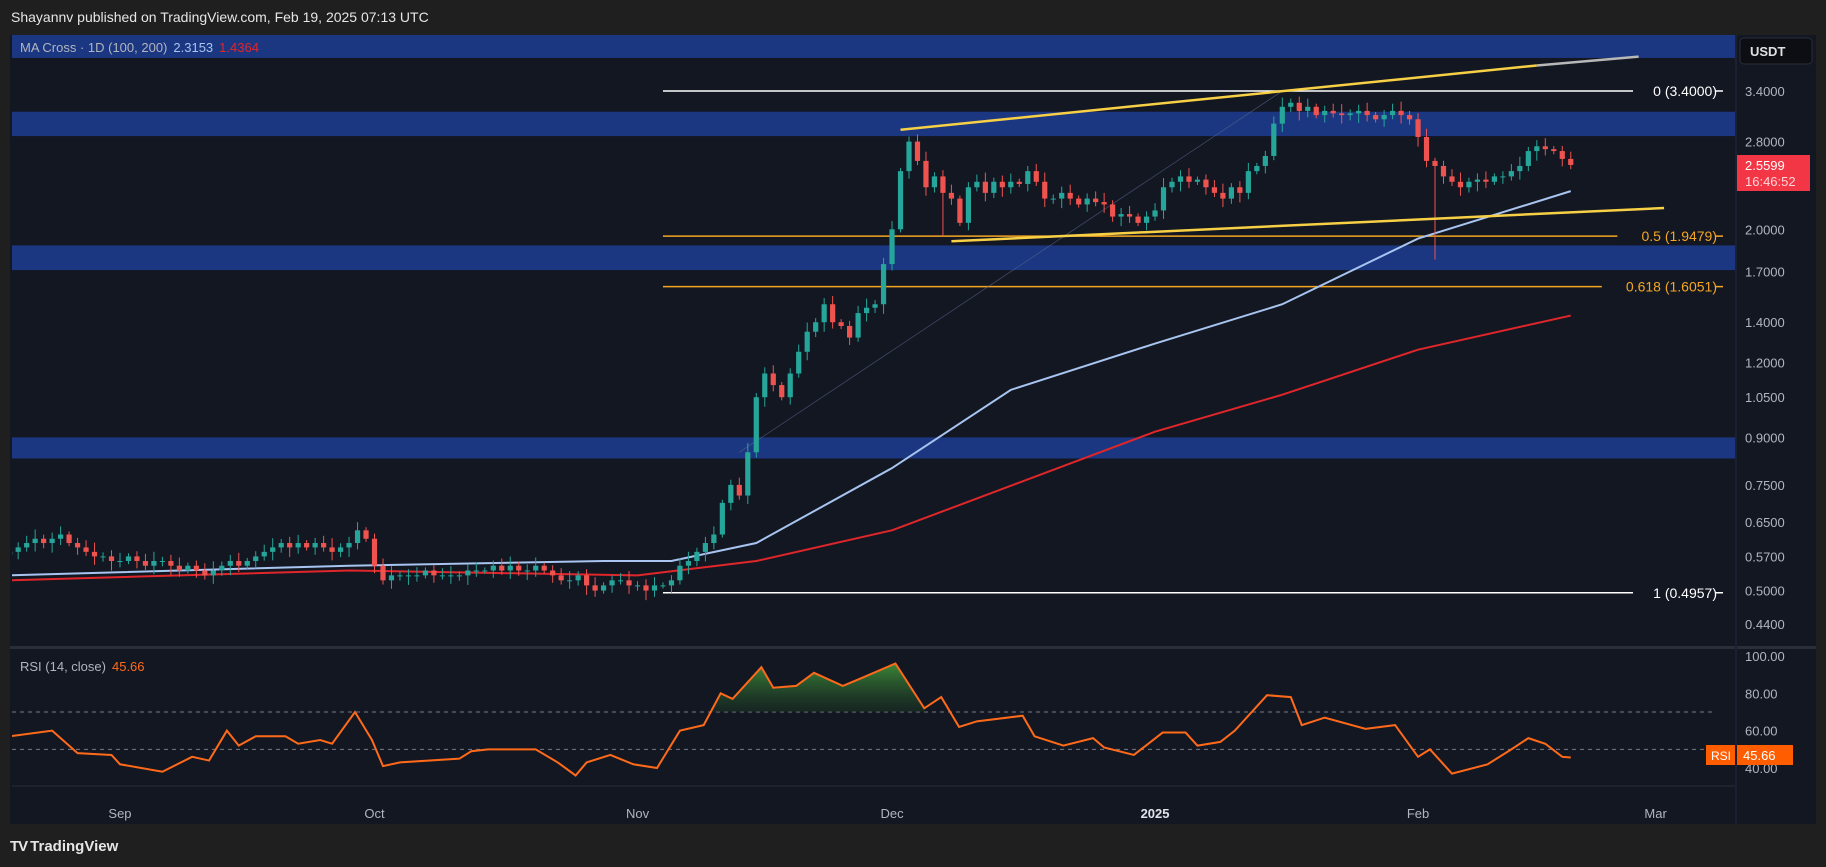 The height and width of the screenshot is (867, 1826). Describe the element at coordinates (1776, 51) in the screenshot. I see `currency-button` at that location.